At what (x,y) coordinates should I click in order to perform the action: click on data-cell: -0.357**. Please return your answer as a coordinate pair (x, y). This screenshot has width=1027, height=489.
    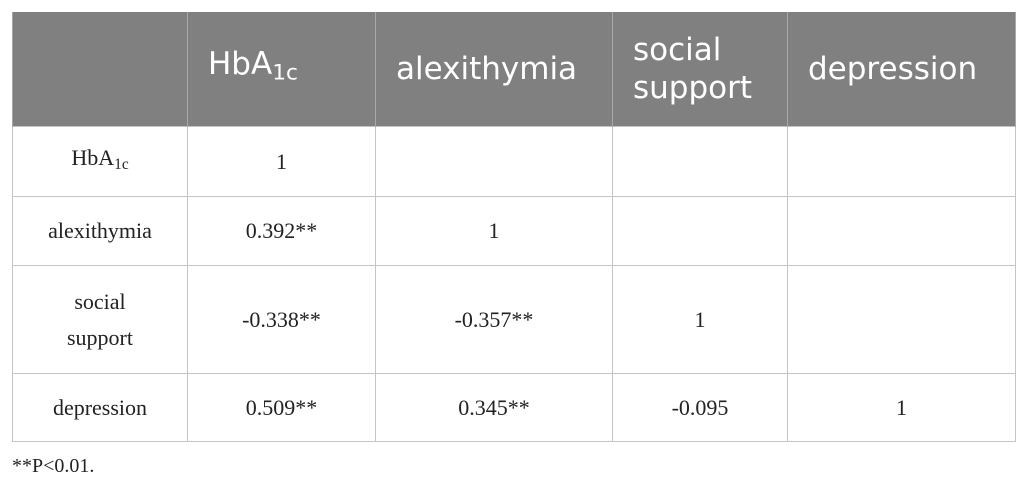
    Looking at the image, I should click on (494, 319).